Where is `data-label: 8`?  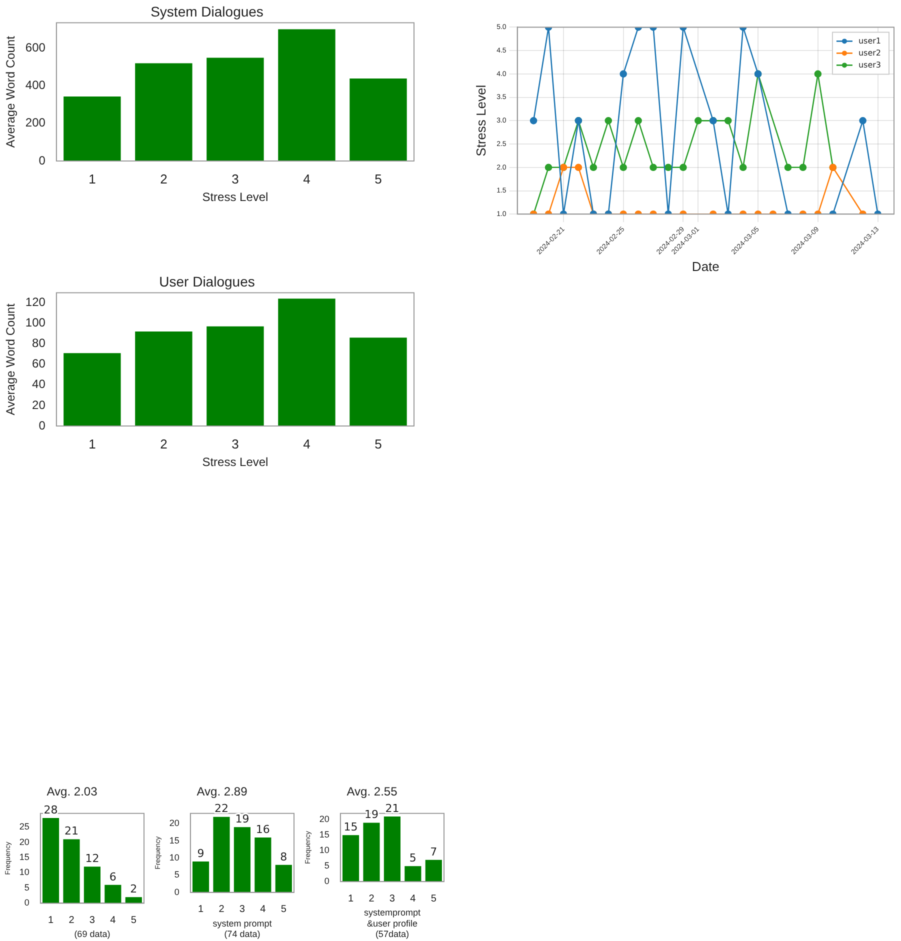 data-label: 8 is located at coordinates (284, 857).